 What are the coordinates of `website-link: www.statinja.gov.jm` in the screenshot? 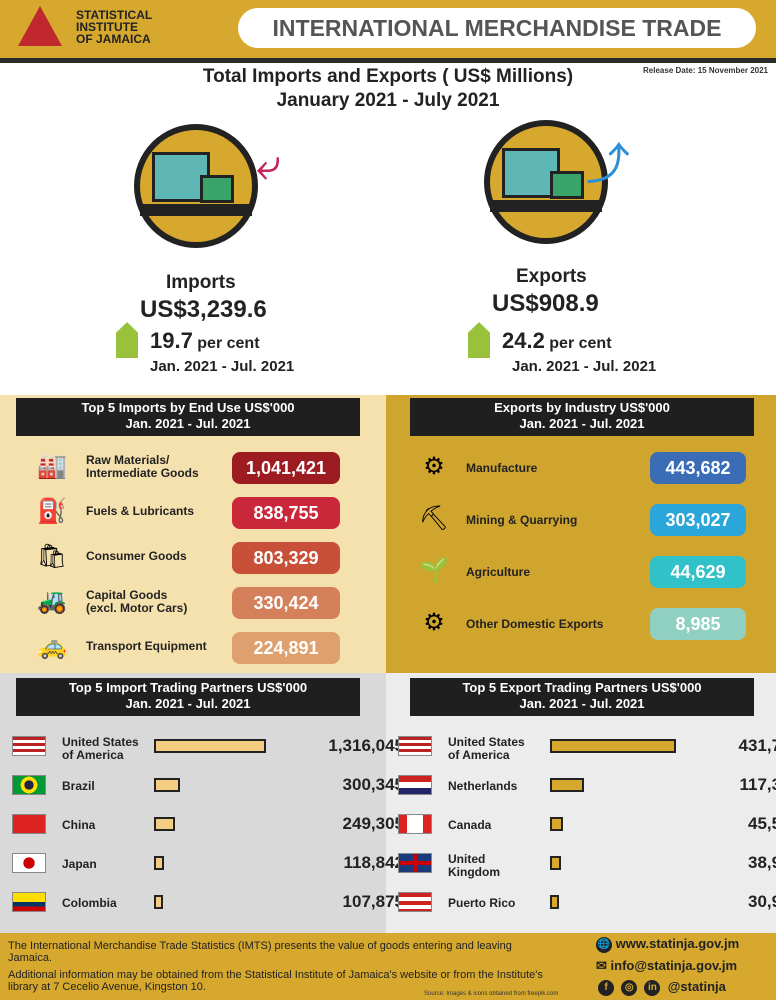 It's located at (677, 943).